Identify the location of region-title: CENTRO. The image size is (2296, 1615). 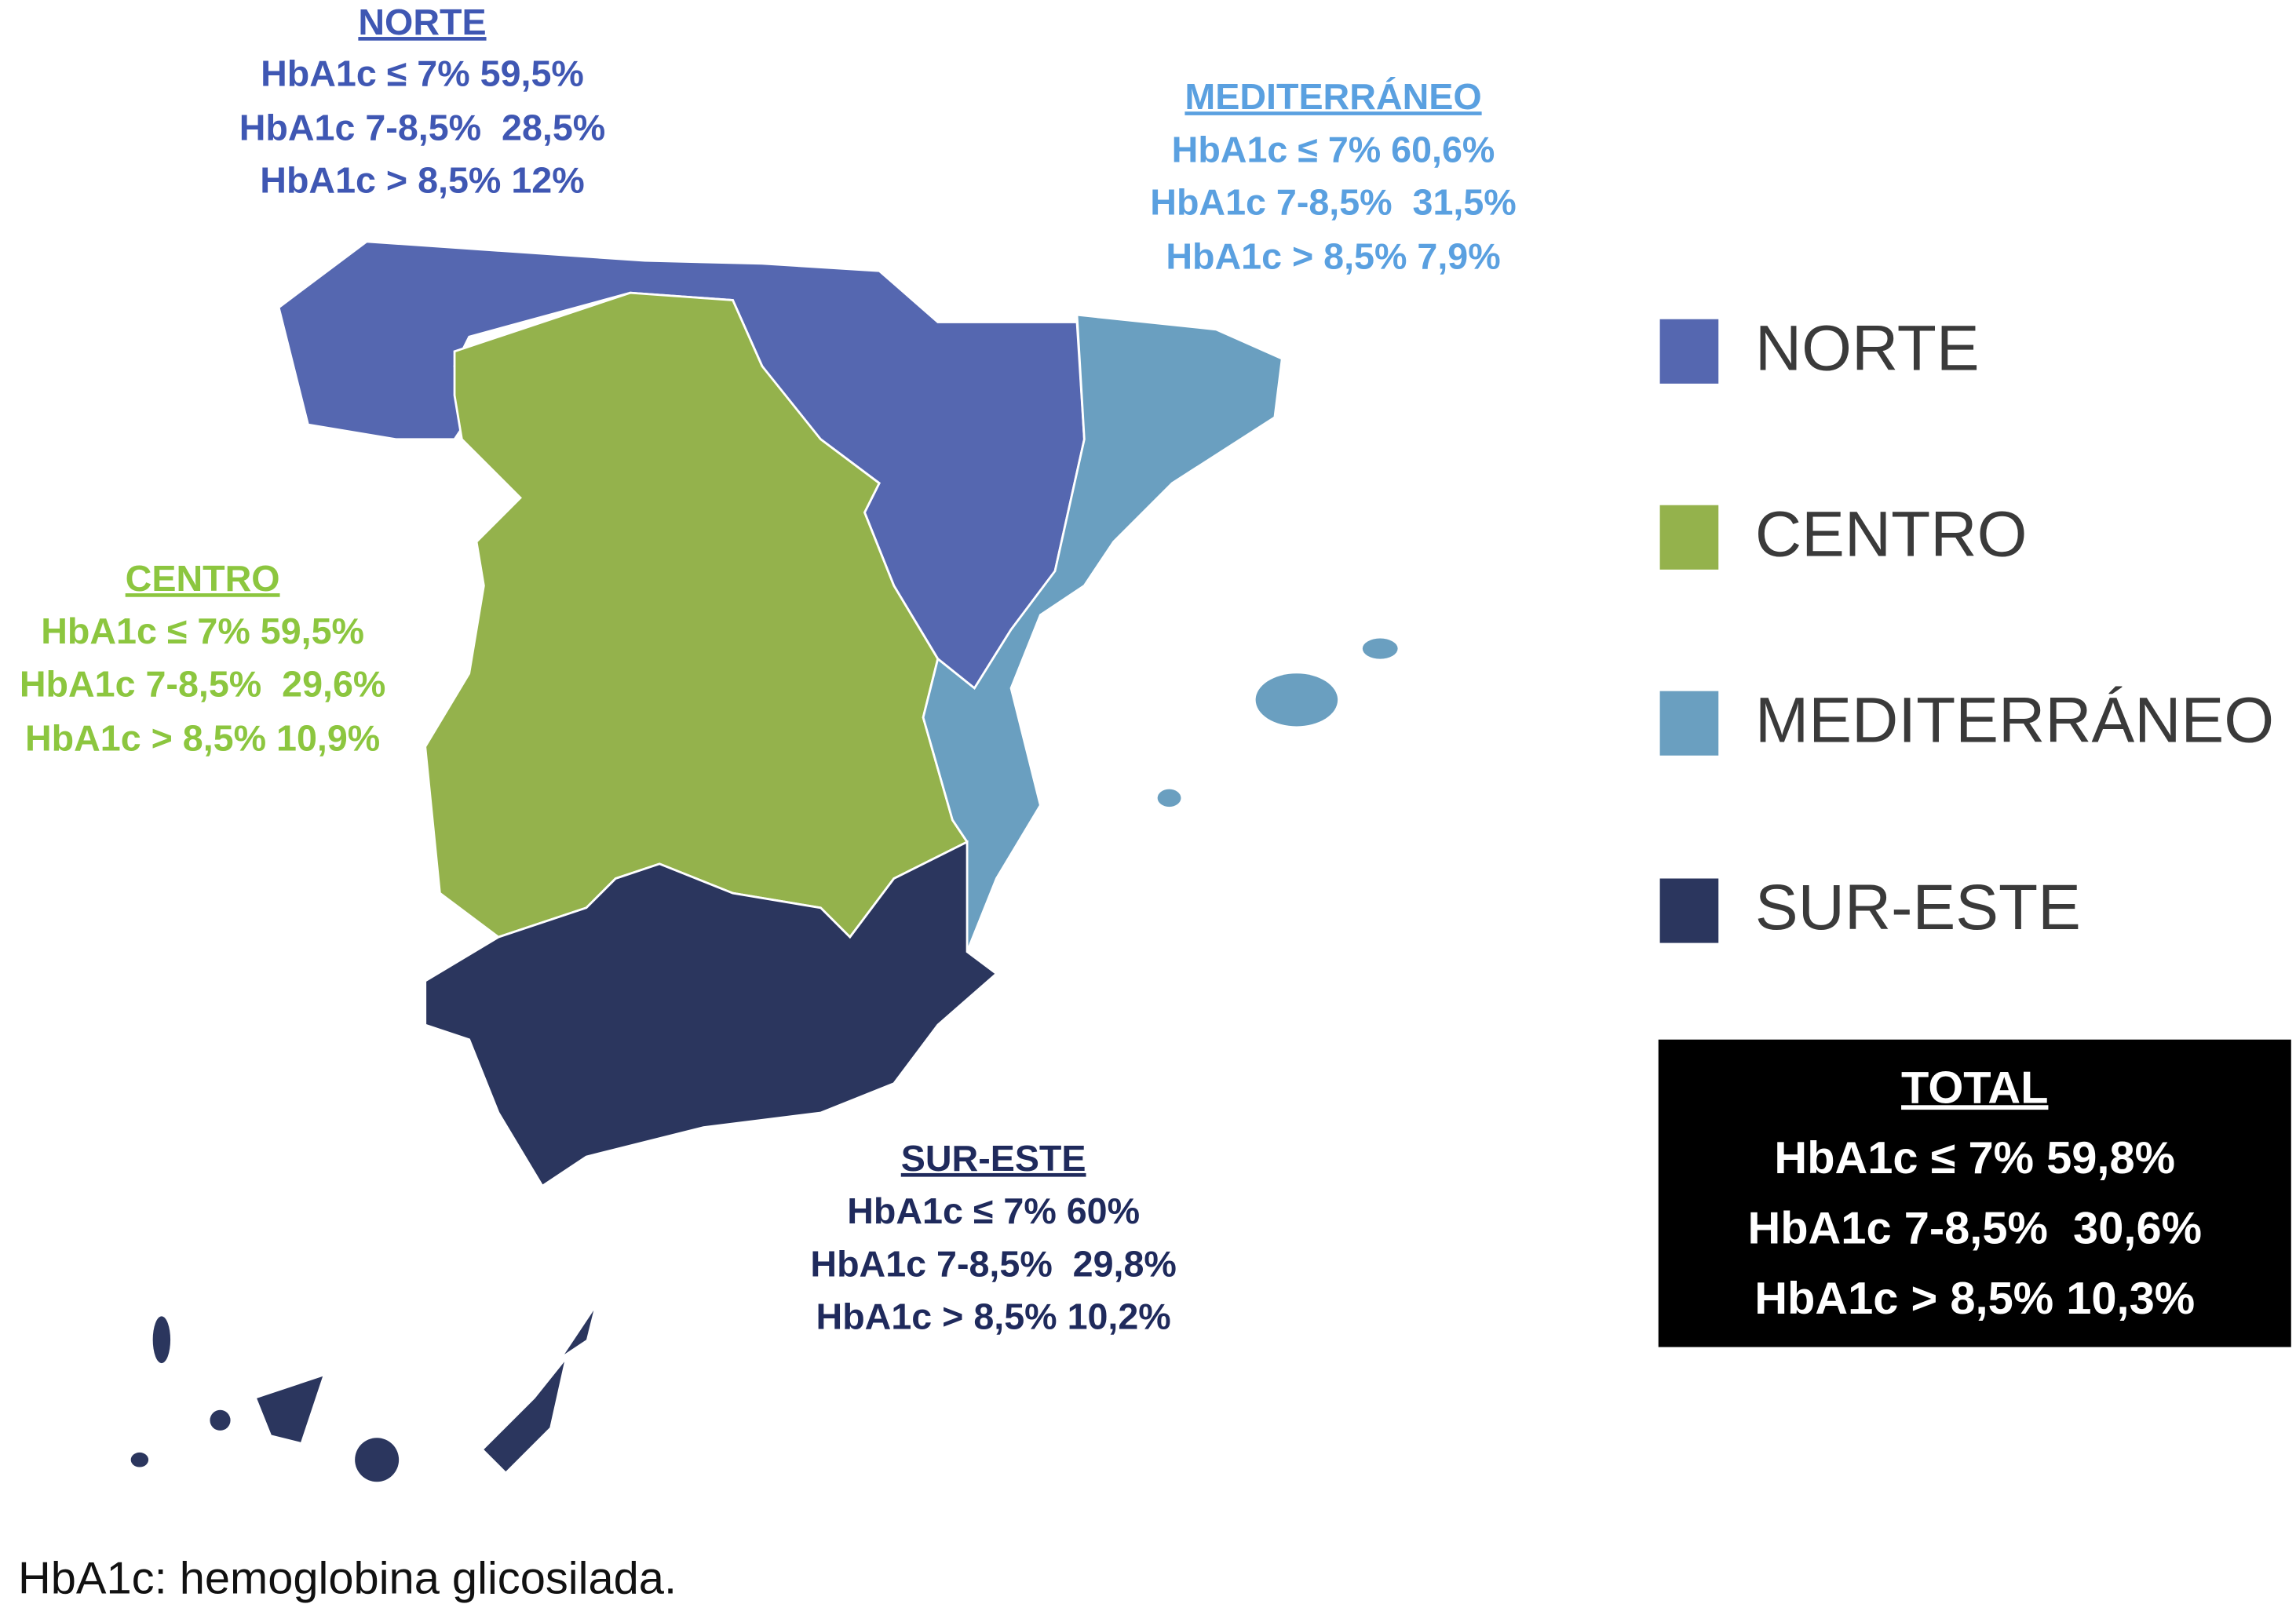
(203, 578).